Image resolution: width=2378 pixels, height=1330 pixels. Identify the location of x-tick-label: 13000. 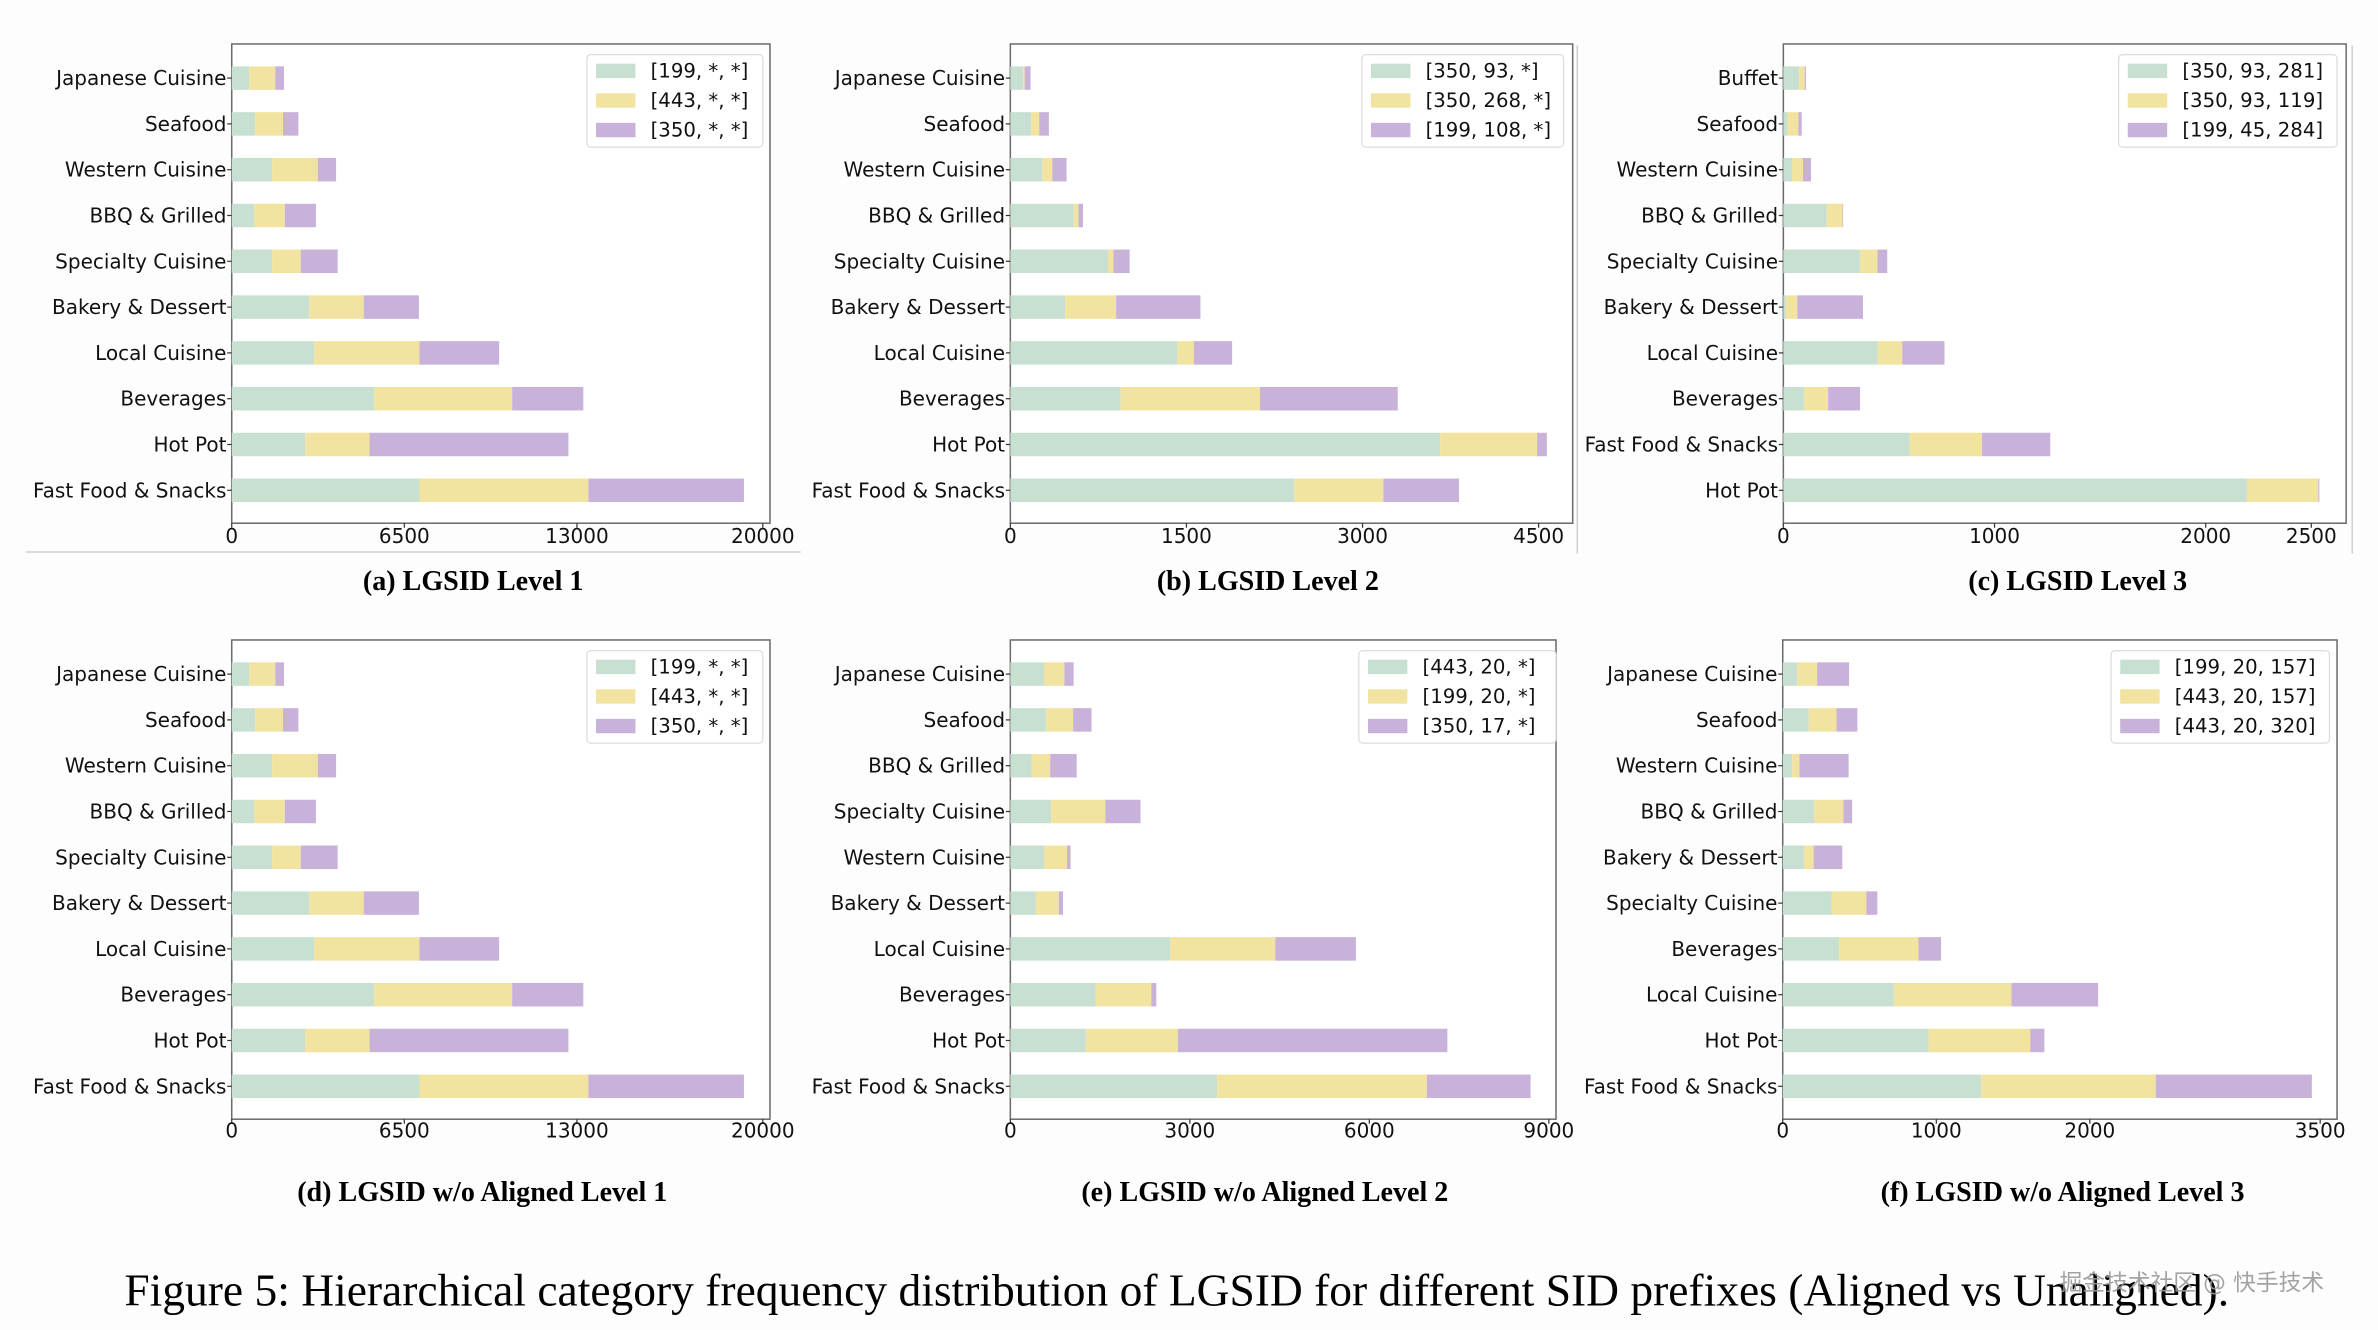
(577, 536).